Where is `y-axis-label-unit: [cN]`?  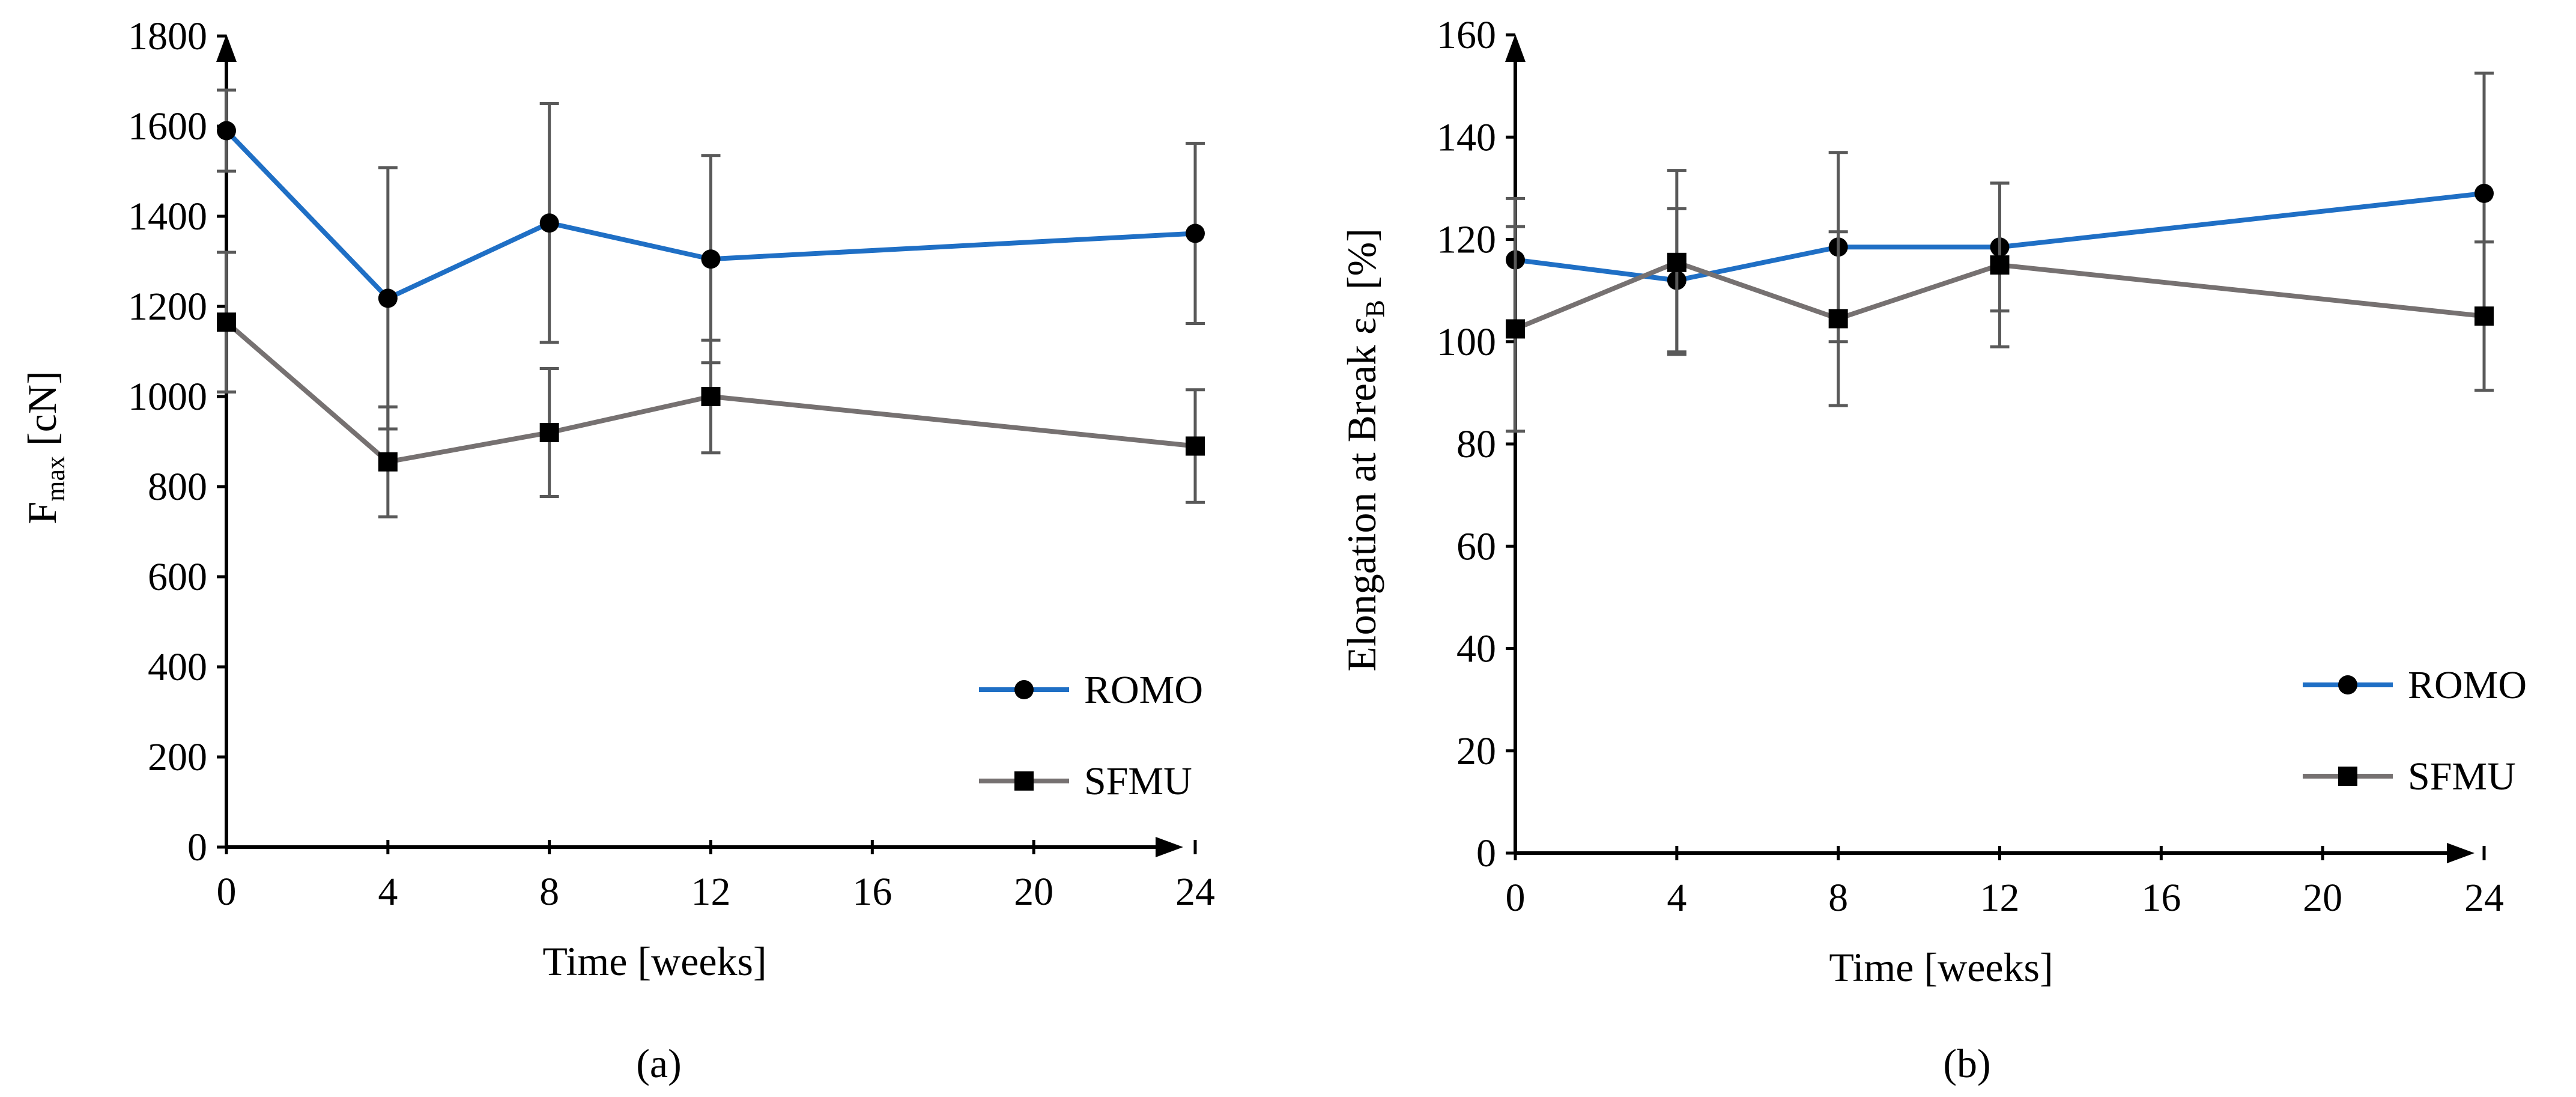
y-axis-label-unit: [cN] is located at coordinates (42, 413).